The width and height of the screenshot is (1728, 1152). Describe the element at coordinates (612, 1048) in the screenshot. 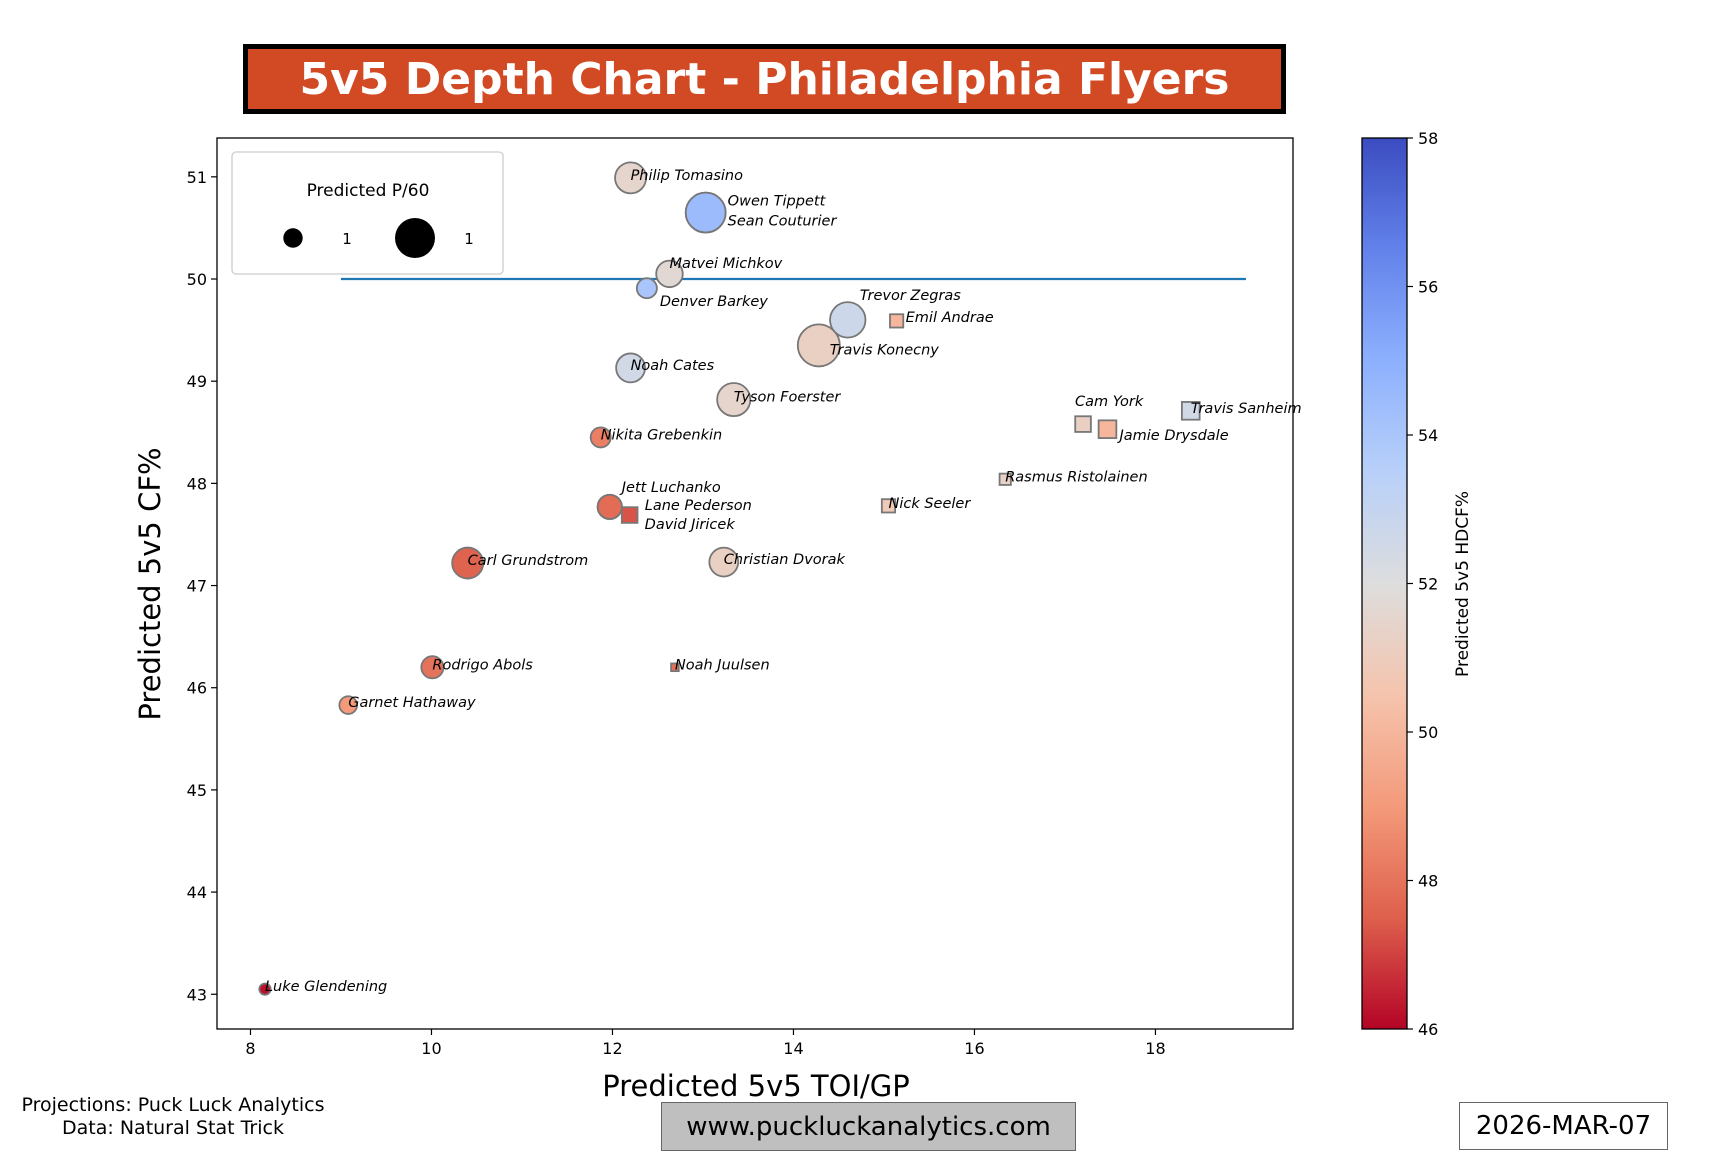

I see `x-tick-label: 12` at that location.